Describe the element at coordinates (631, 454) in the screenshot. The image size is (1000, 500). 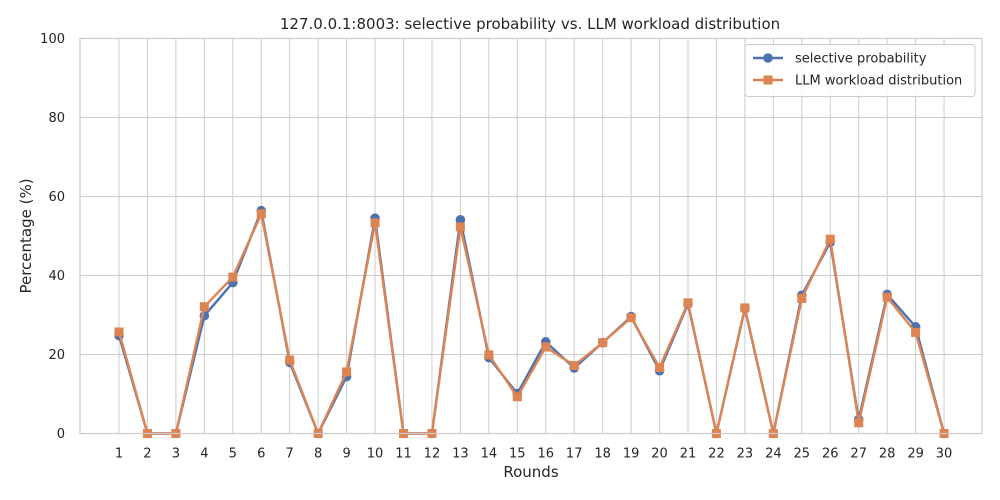
I see `x-tick-label: 19` at that location.